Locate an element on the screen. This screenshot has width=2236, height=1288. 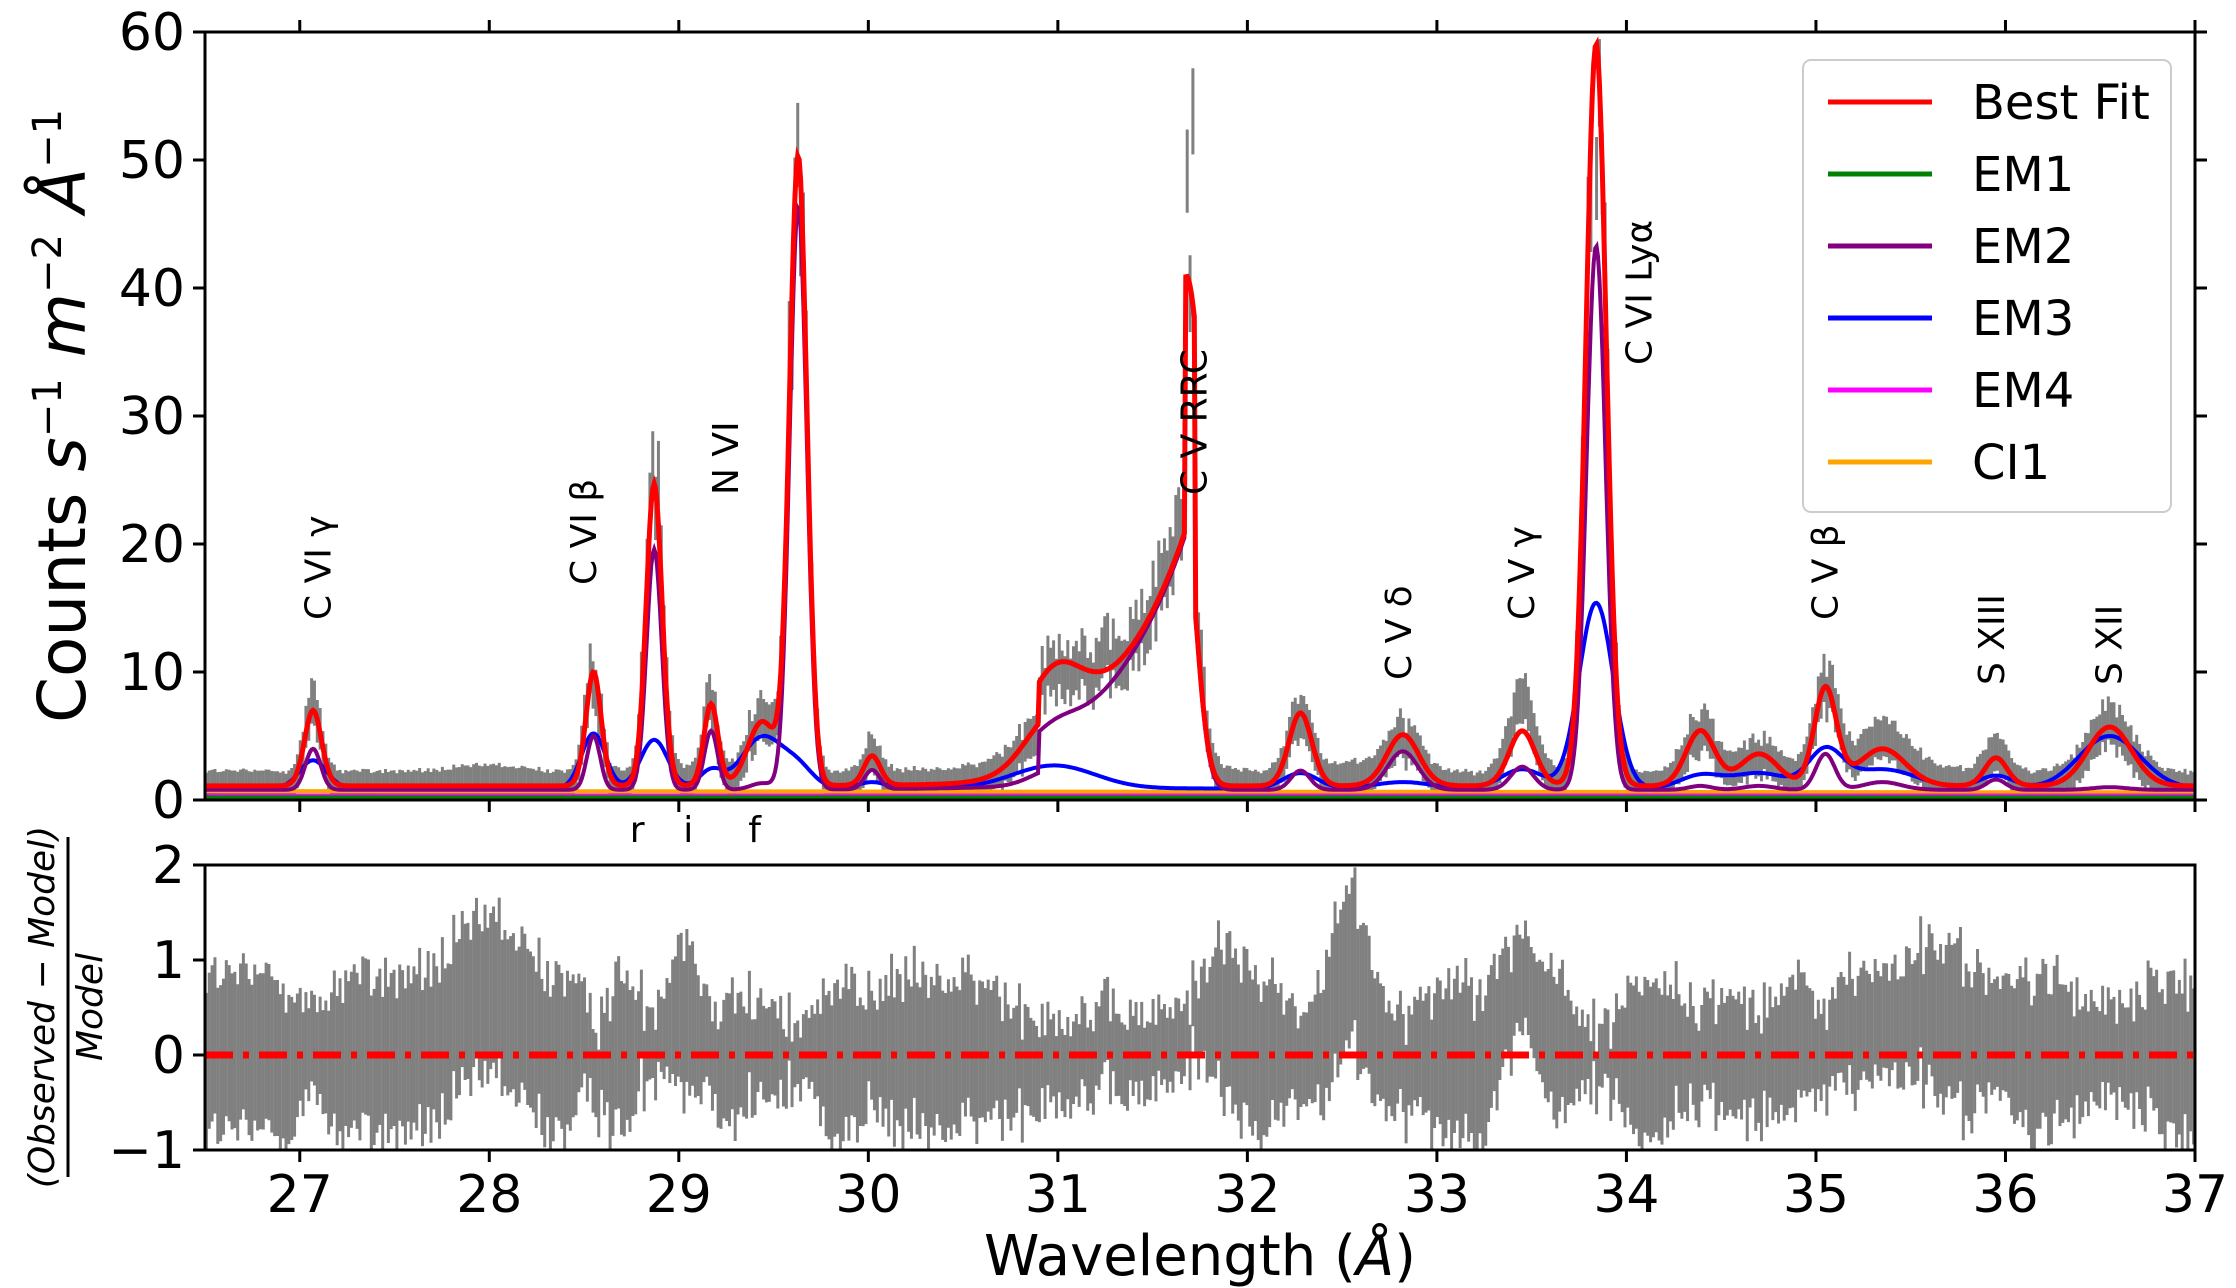
x-tick-label: 32 is located at coordinates (1247, 1195).